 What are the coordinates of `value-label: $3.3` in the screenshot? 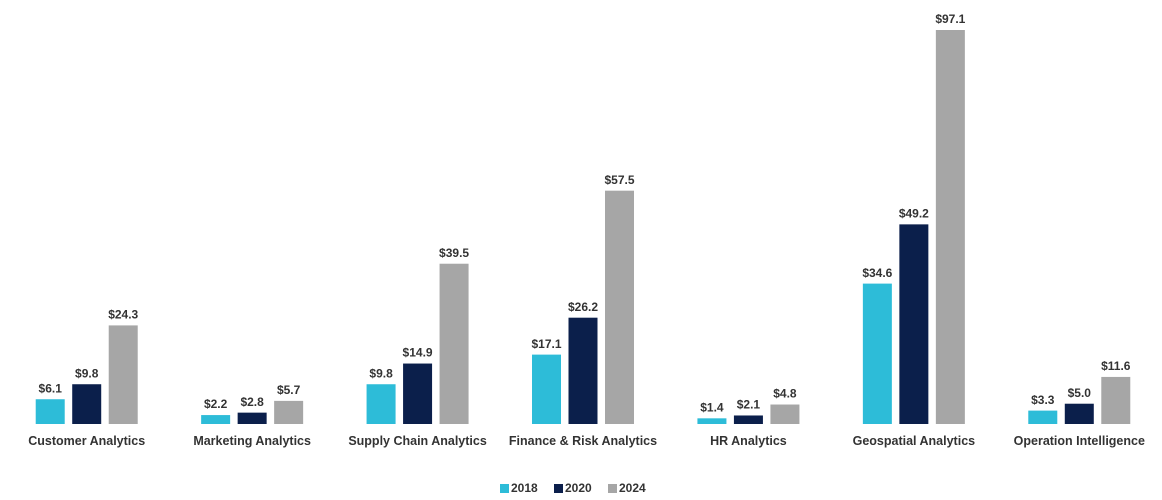 It's located at (1043, 400).